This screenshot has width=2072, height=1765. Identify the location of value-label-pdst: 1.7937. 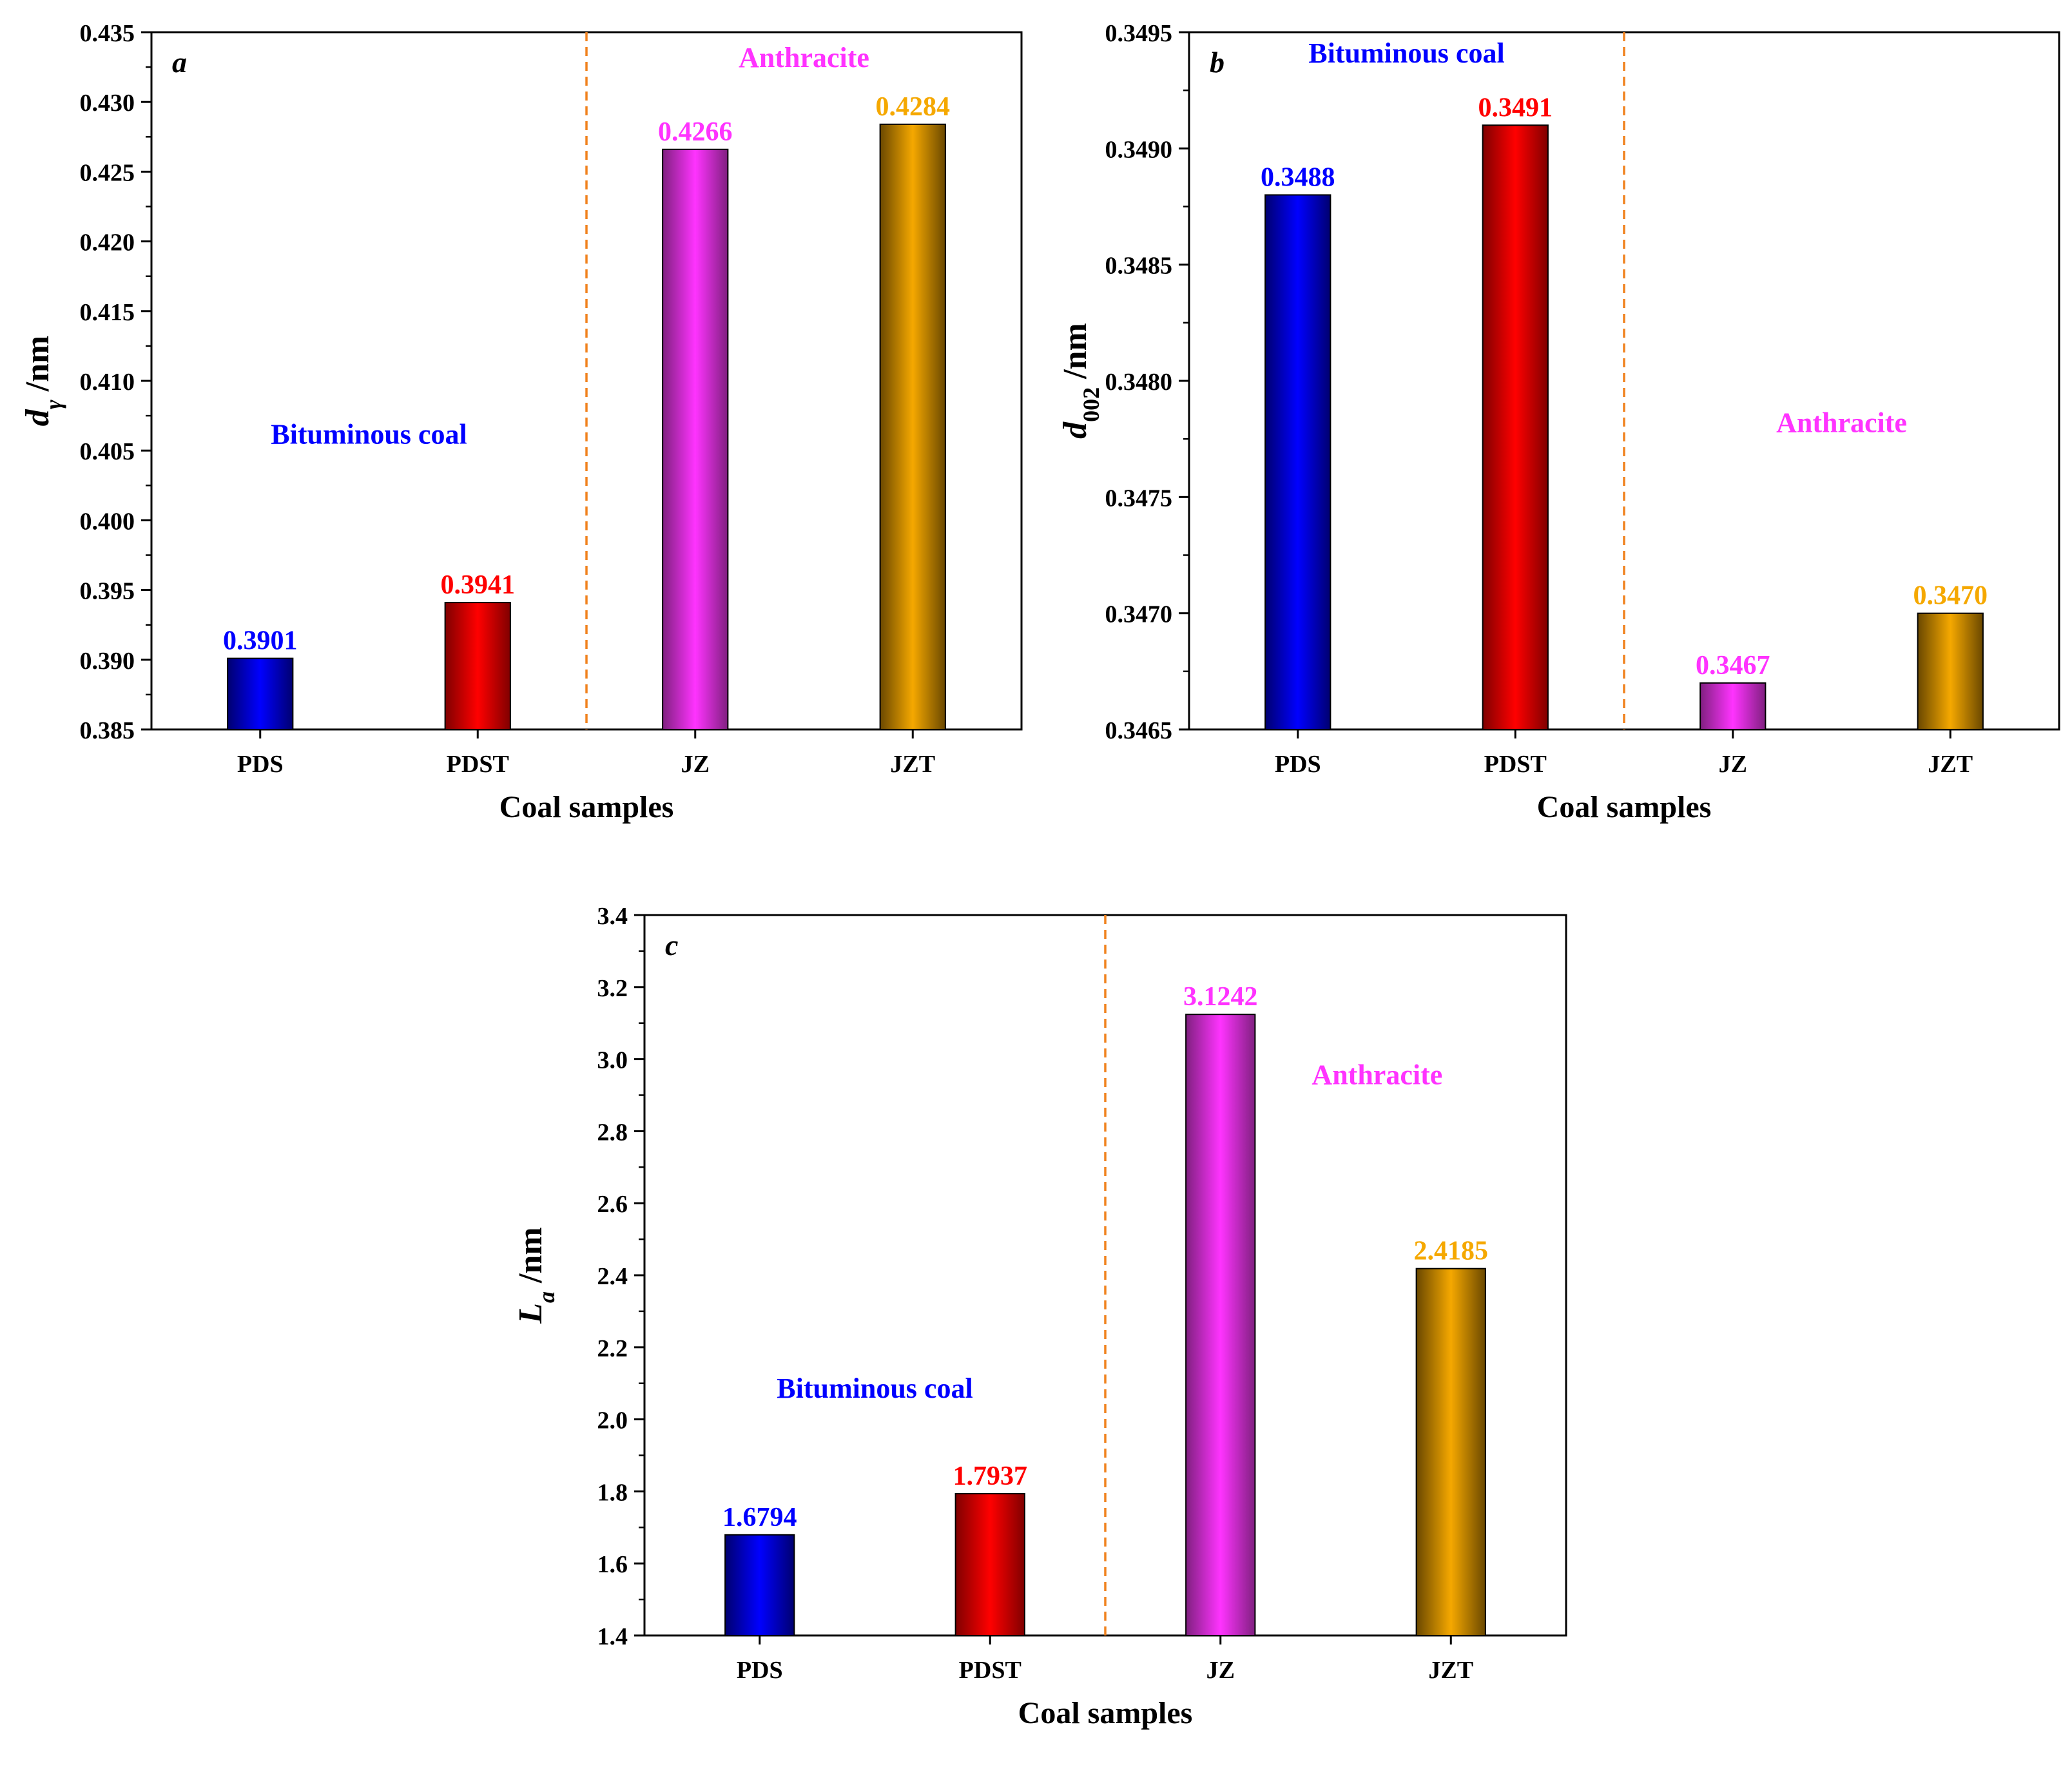
(990, 1476).